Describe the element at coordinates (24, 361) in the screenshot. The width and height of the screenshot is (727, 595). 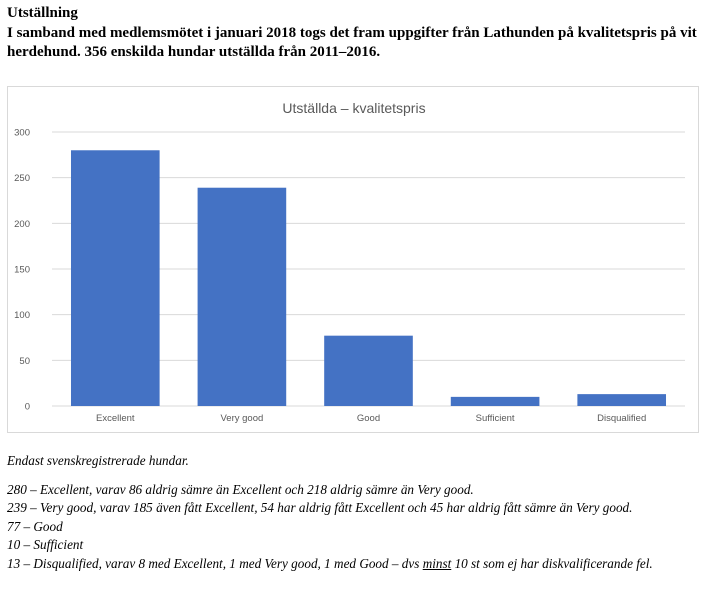
I see `y-tick-label: 50` at that location.